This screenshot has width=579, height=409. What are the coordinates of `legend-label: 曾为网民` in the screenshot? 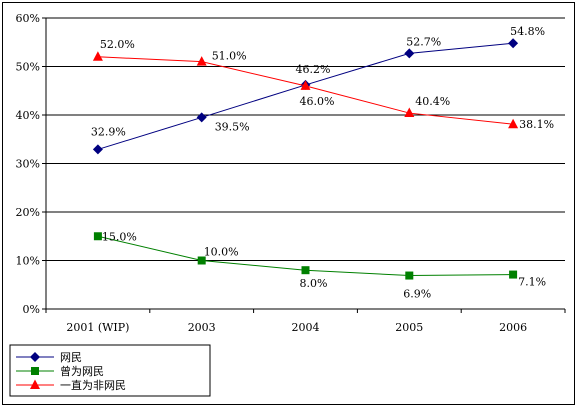 It's located at (82, 371).